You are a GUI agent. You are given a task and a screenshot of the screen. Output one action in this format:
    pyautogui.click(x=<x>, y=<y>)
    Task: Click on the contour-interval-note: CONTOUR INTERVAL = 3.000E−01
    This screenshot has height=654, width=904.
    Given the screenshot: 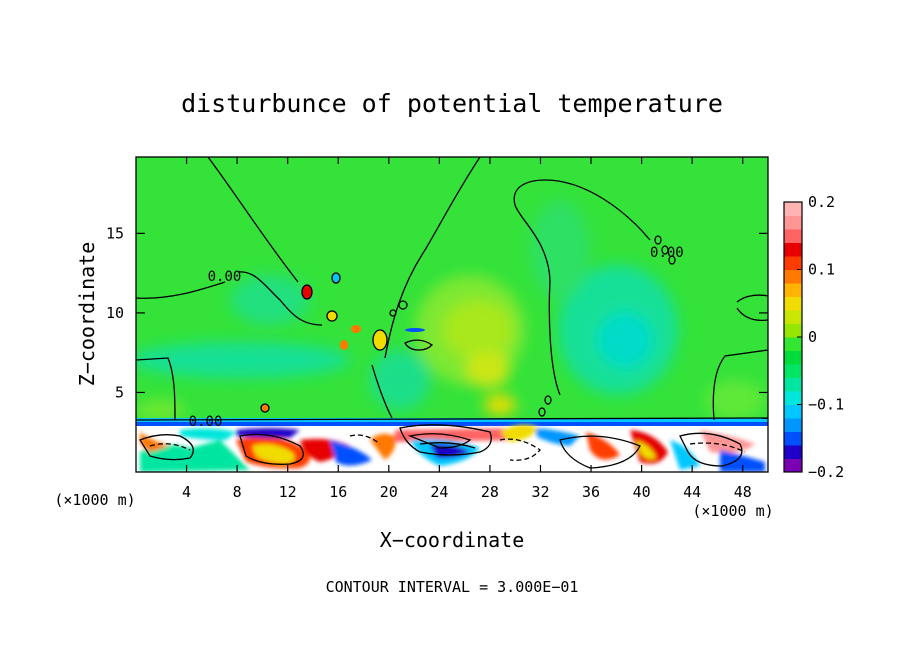 What is the action you would take?
    pyautogui.click(x=452, y=587)
    